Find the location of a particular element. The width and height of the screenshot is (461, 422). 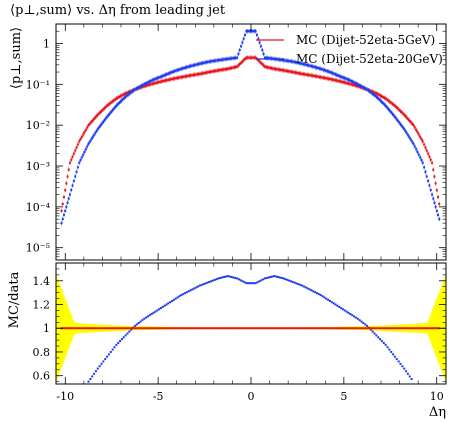

y-tick-label: 10⁻³ is located at coordinates (38, 166).